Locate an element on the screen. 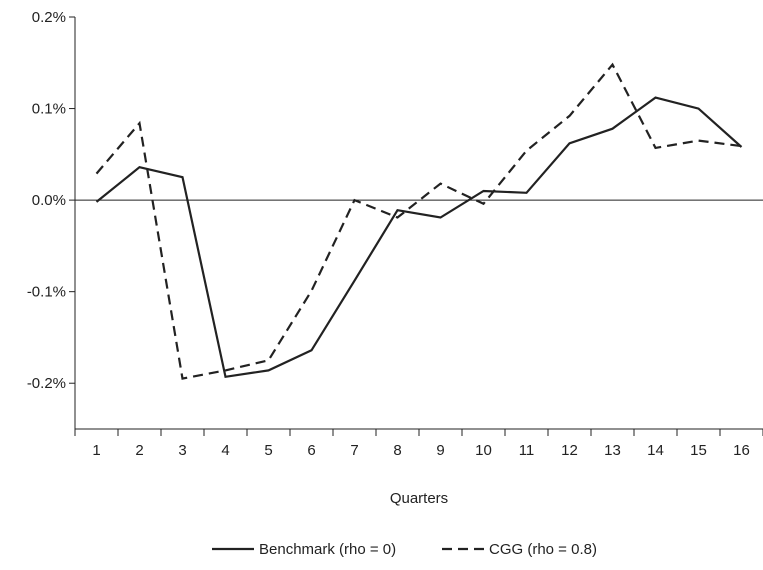 This screenshot has width=763, height=570. x-tick-label: 8 is located at coordinates (397, 450).